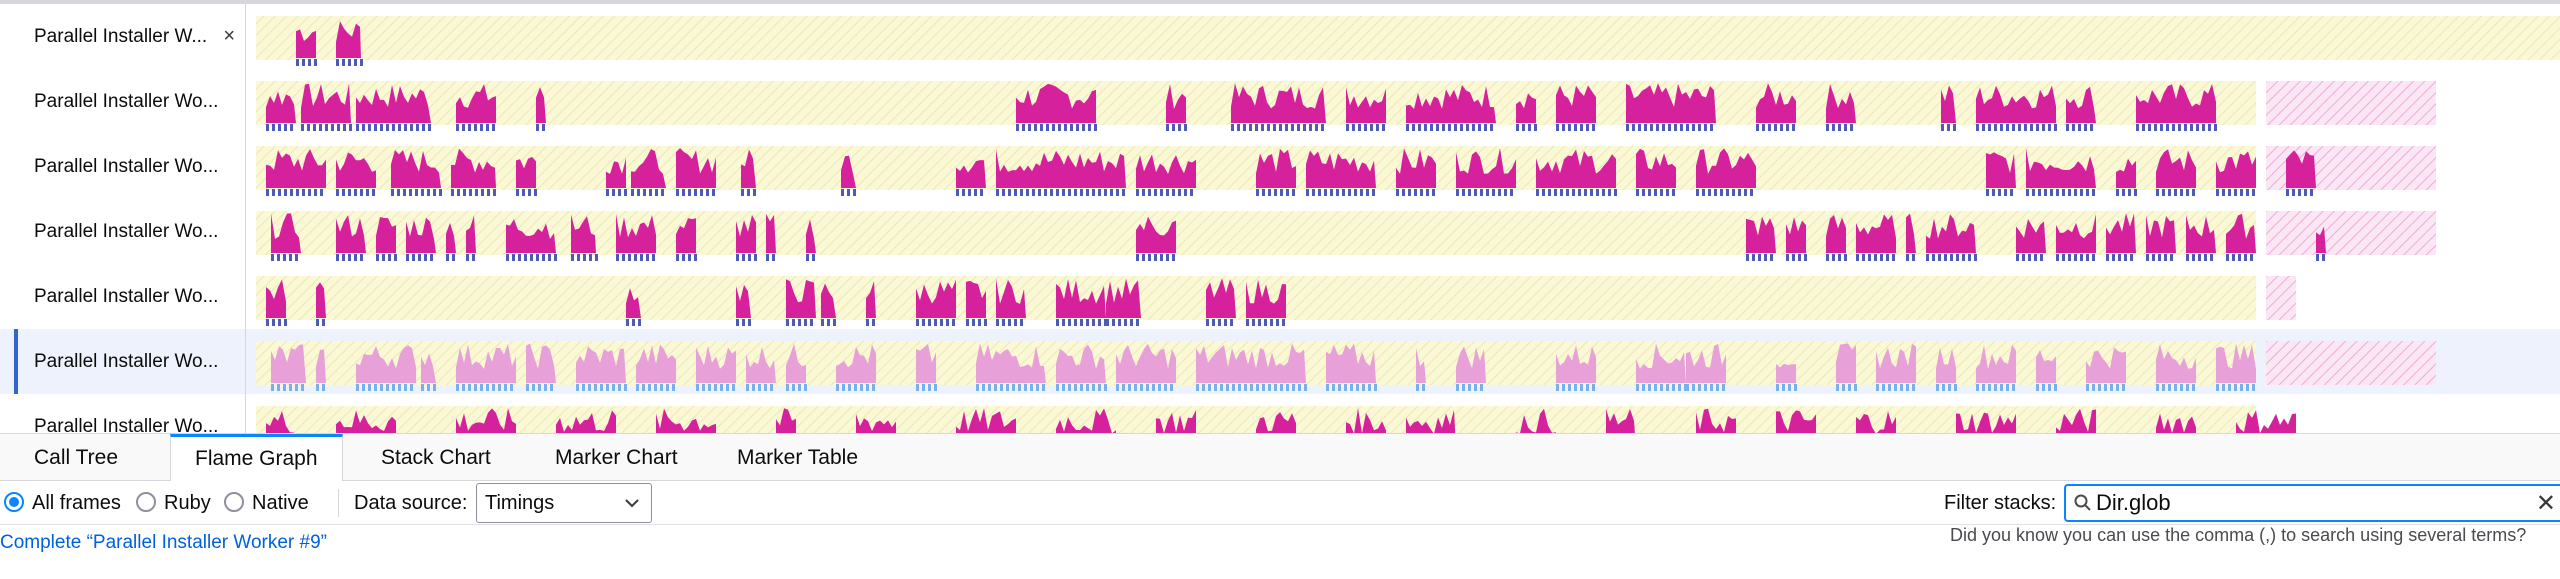 This screenshot has height=579, width=2560. What do you see at coordinates (234, 502) in the screenshot?
I see `native-radio` at bounding box center [234, 502].